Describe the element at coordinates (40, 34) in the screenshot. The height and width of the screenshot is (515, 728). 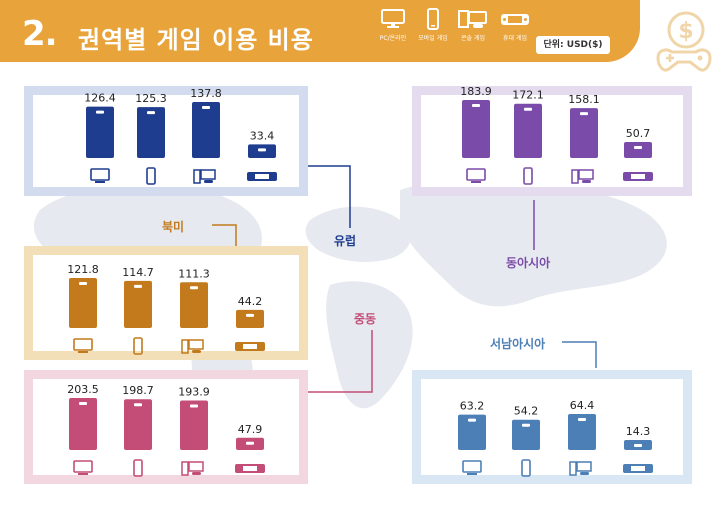
I see `section-number: 2.` at that location.